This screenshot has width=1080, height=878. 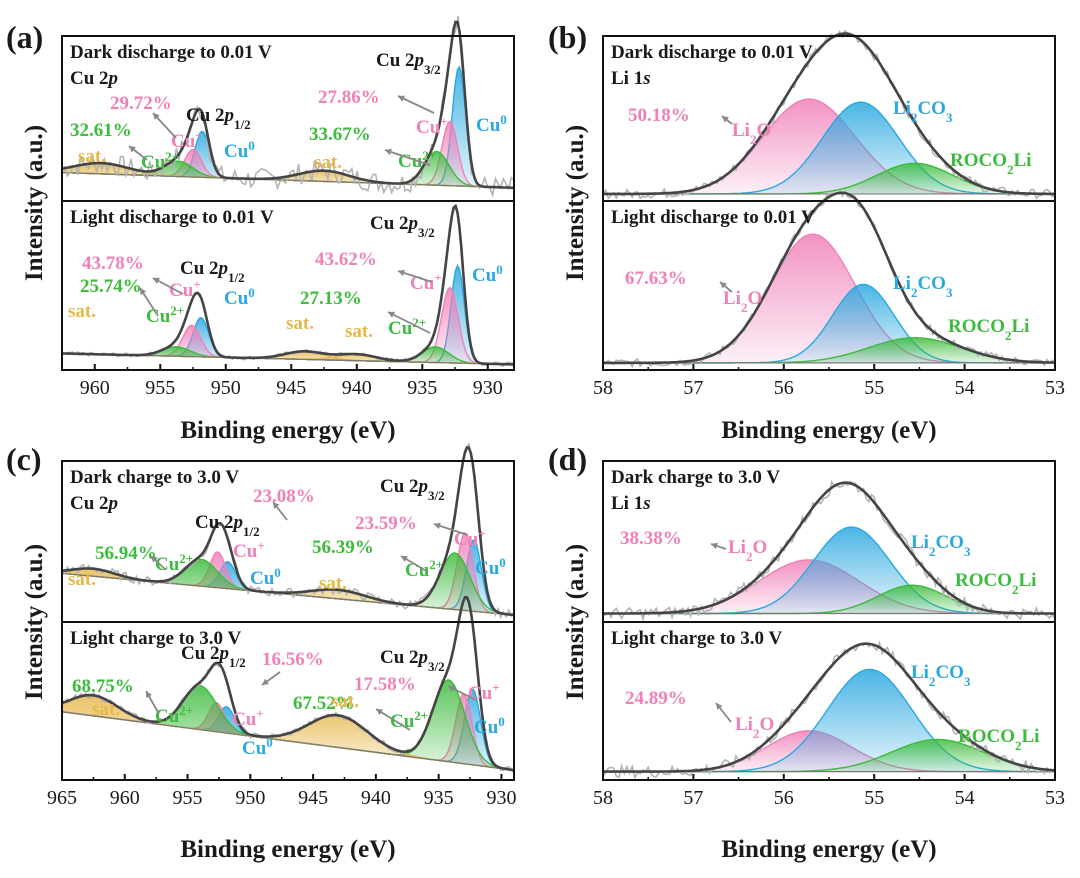 What do you see at coordinates (828, 430) in the screenshot?
I see `x-axis-label: Binding energy (eV)` at bounding box center [828, 430].